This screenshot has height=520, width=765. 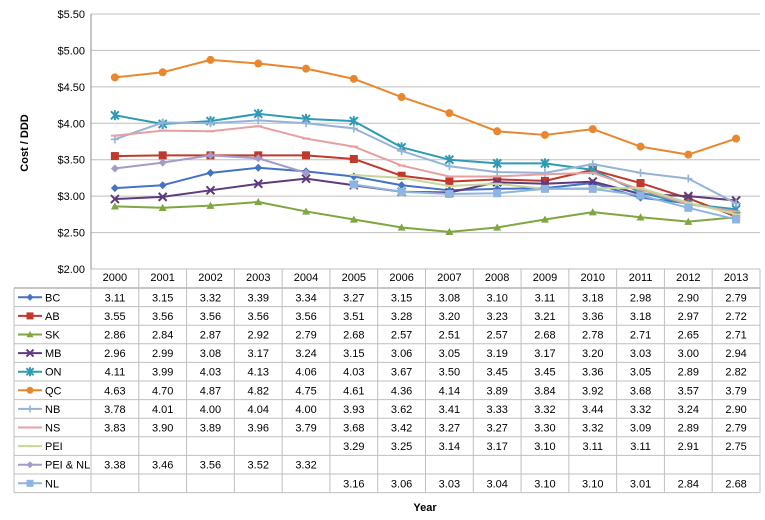 What do you see at coordinates (114, 410) in the screenshot?
I see `table-cell-value: 3.78` at bounding box center [114, 410].